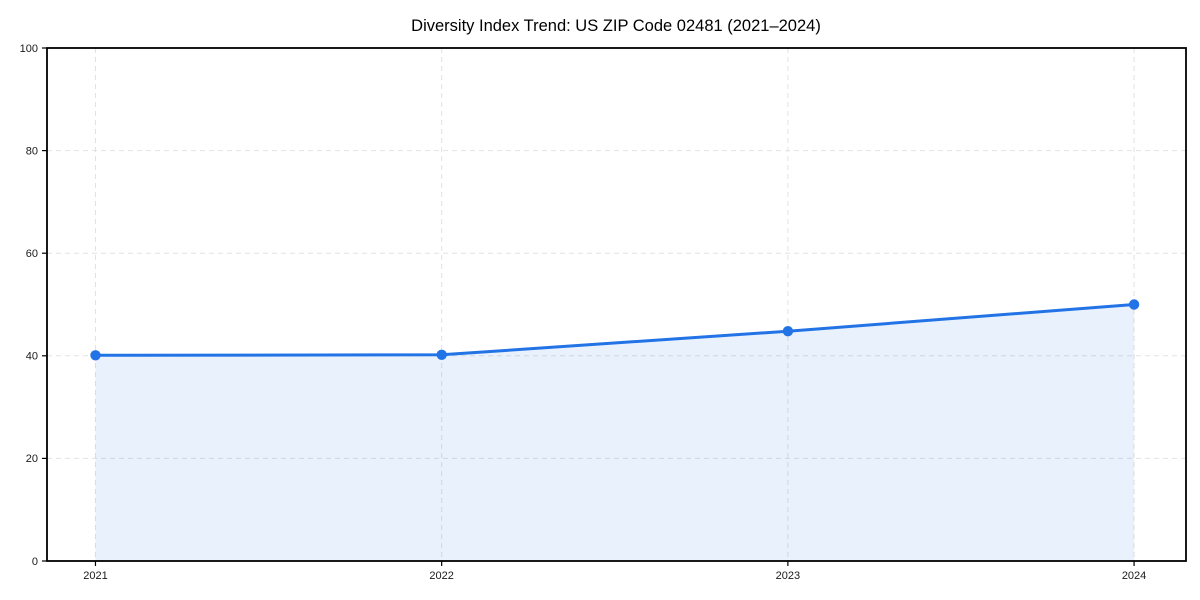  I want to click on y-tick-label: 40, so click(32, 357).